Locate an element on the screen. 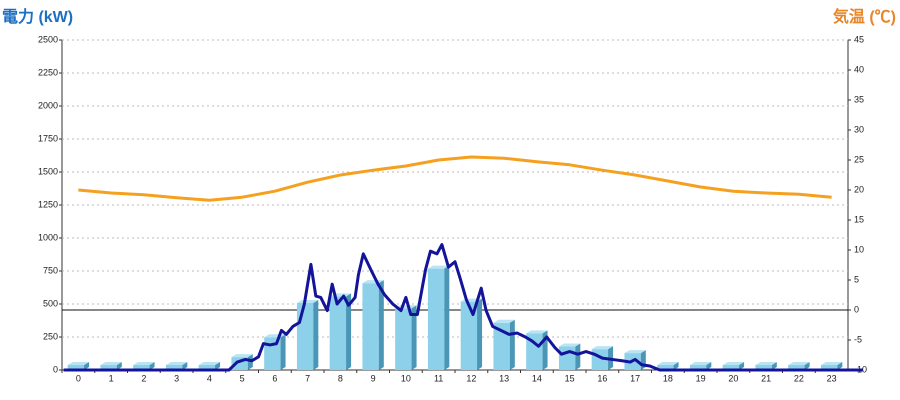 The image size is (900, 400). y-tick-label: 1250 is located at coordinates (48, 204).